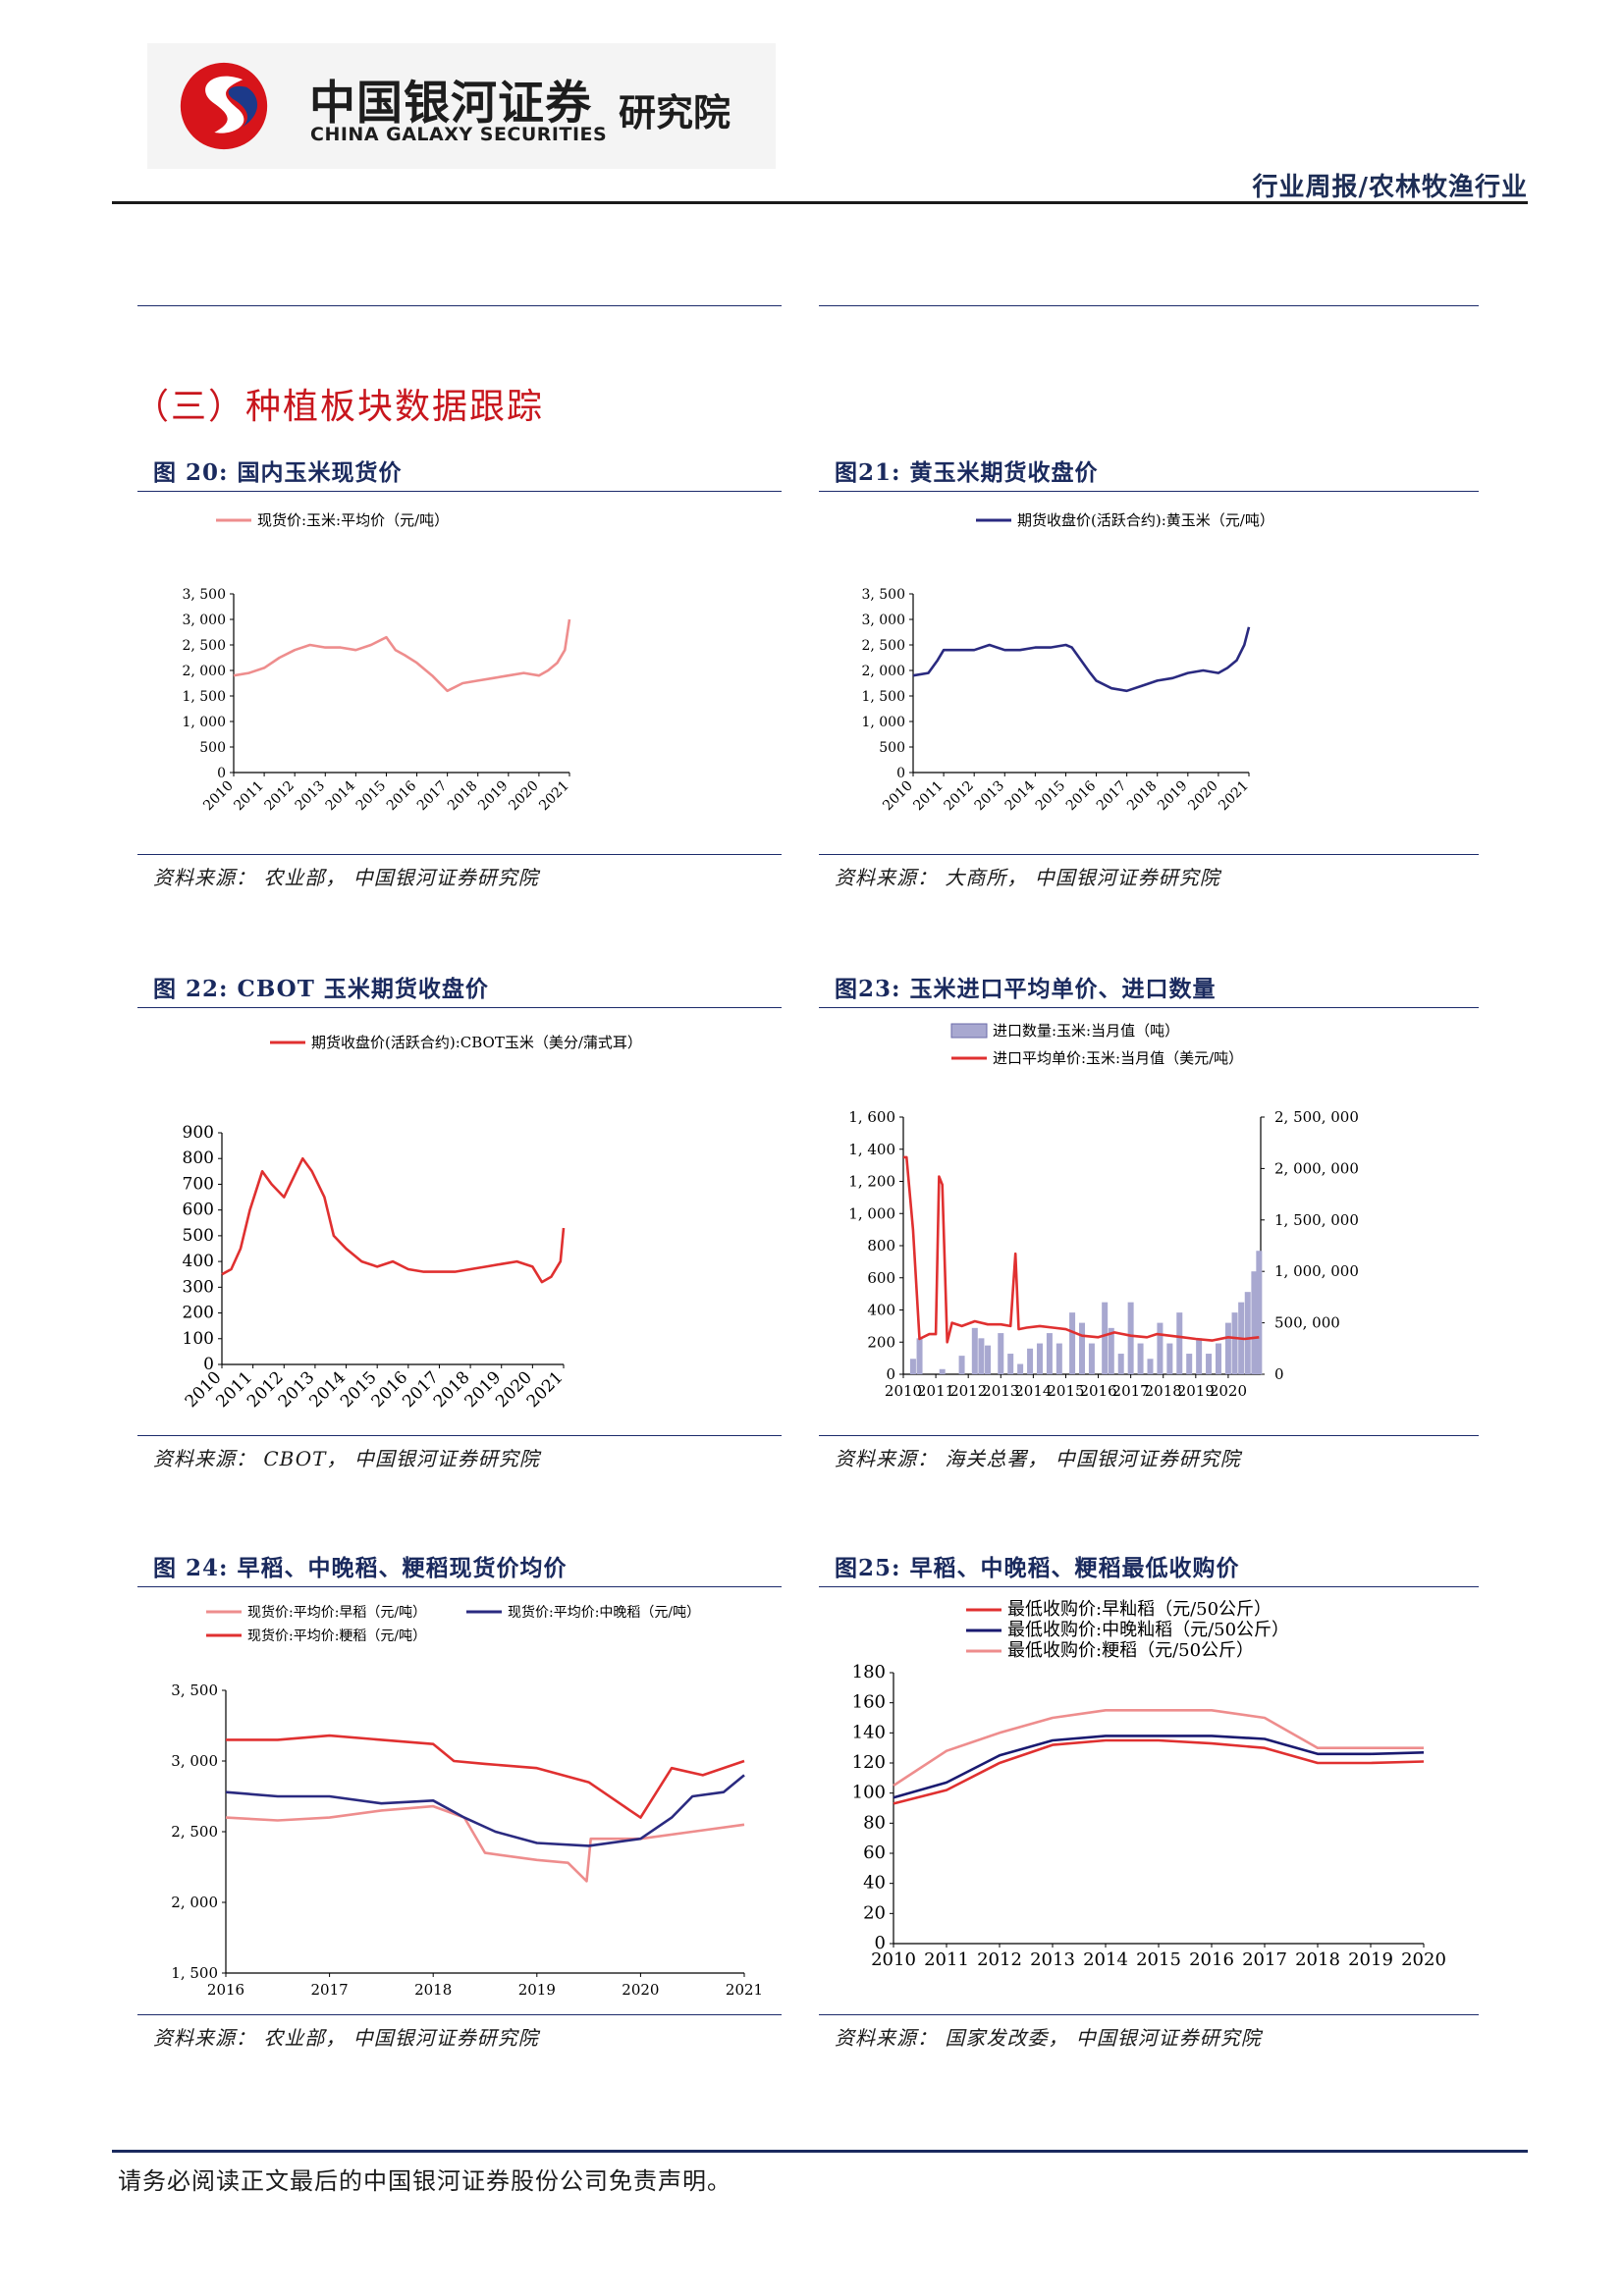 Image resolution: width=1624 pixels, height=2296 pixels. What do you see at coordinates (198, 1287) in the screenshot?
I see `y-tick-label: 300` at bounding box center [198, 1287].